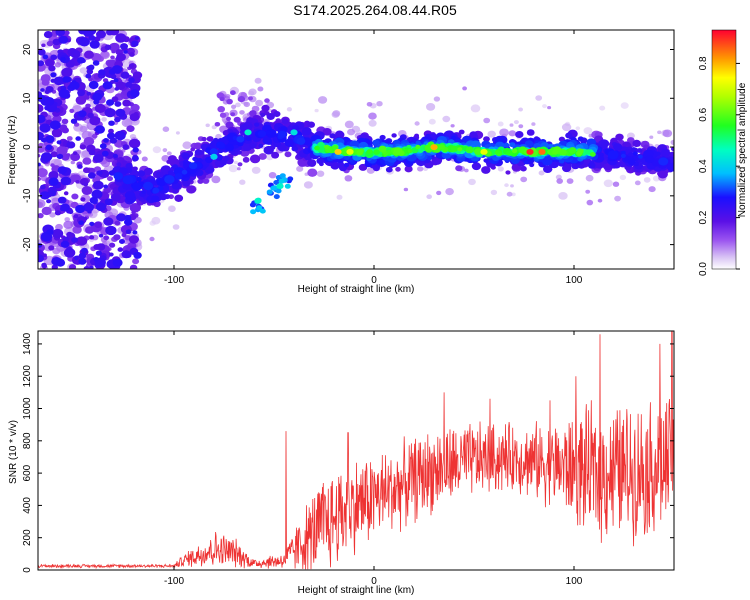 This screenshot has width=750, height=600. I want to click on x-tick-label: 100, so click(574, 581).